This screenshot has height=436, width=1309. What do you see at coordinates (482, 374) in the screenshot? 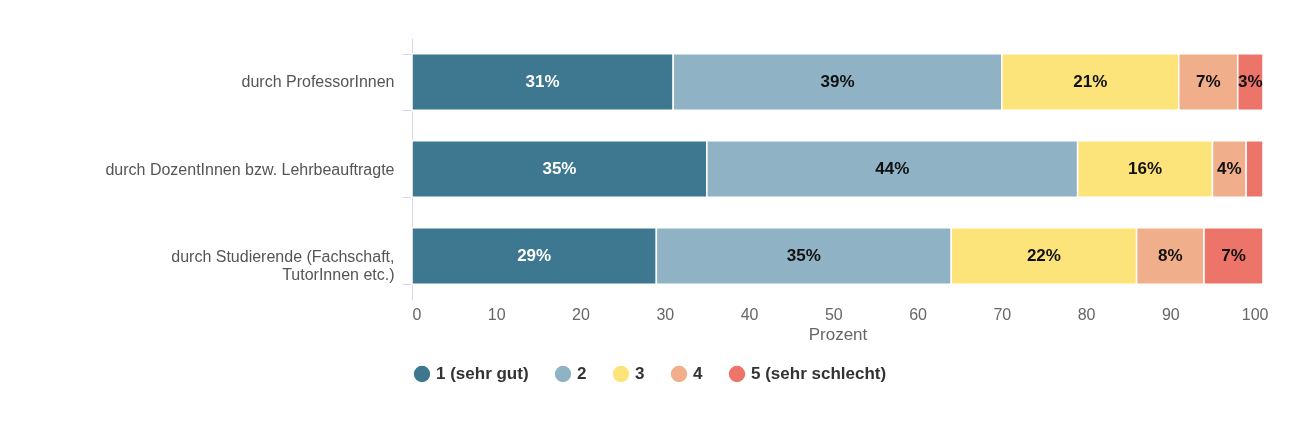
I see `legend-label: 1 (sehr gut)` at bounding box center [482, 374].